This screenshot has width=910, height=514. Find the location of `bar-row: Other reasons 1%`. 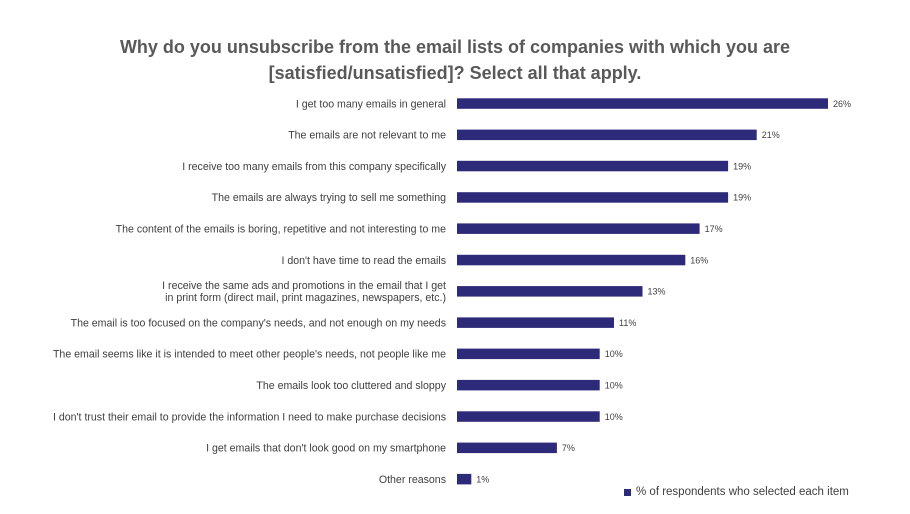

bar-row: Other reasons 1% is located at coordinates (434, 479).